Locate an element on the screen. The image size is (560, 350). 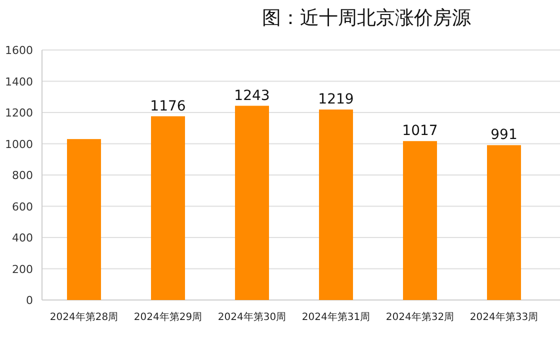
x-tick-label: 2024年第29周 is located at coordinates (168, 317).